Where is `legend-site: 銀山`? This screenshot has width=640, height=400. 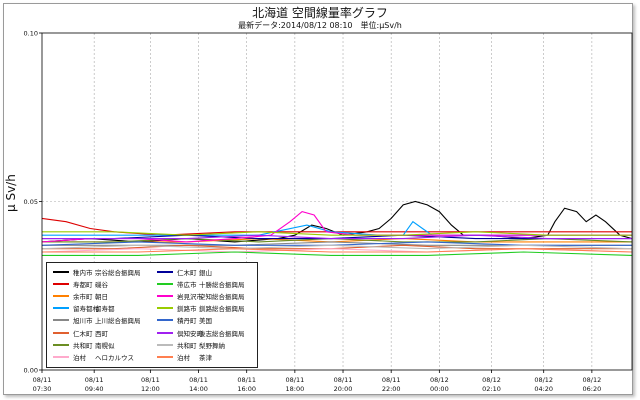
legend-site: 銀山 is located at coordinates (205, 272).